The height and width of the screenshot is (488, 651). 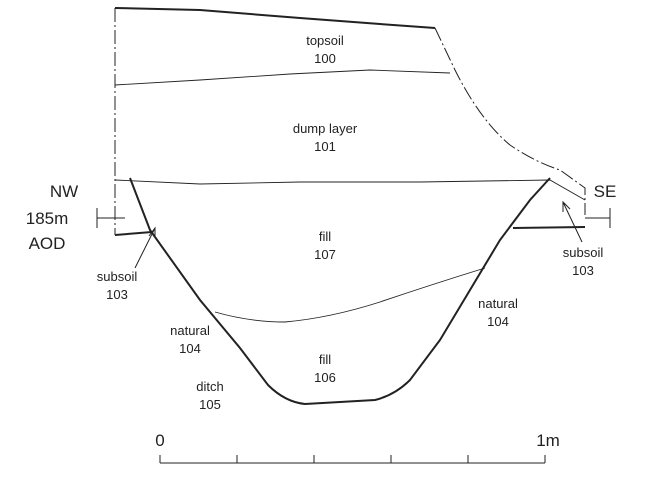 What do you see at coordinates (350, 295) in the screenshot?
I see `fill-boundary` at bounding box center [350, 295].